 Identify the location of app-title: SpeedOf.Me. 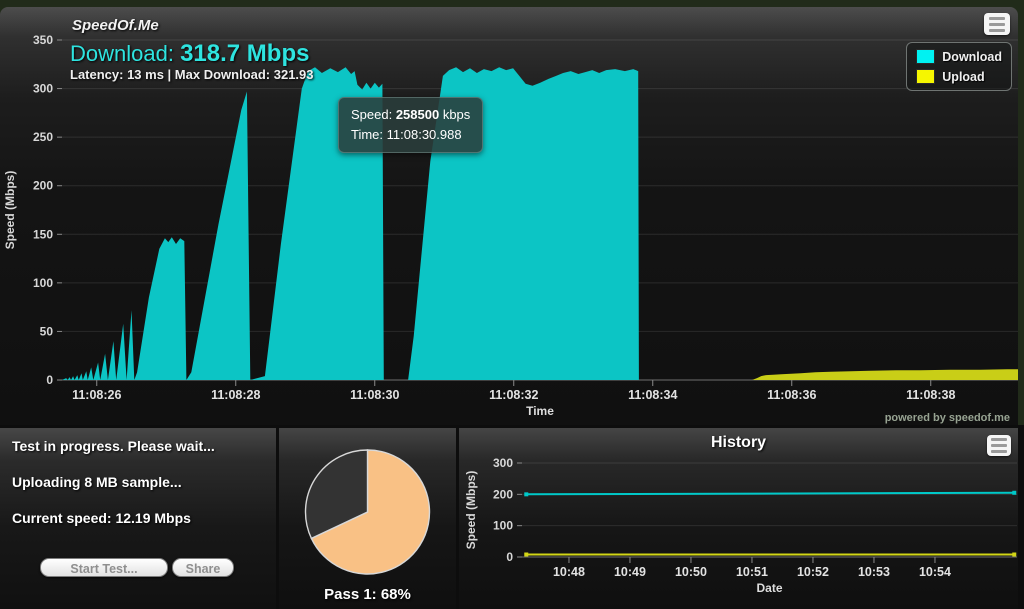
(115, 25).